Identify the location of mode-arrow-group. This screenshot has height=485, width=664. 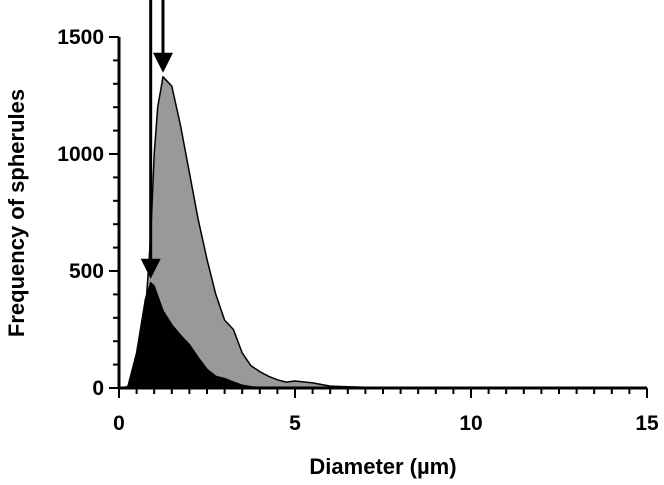
(156, 139).